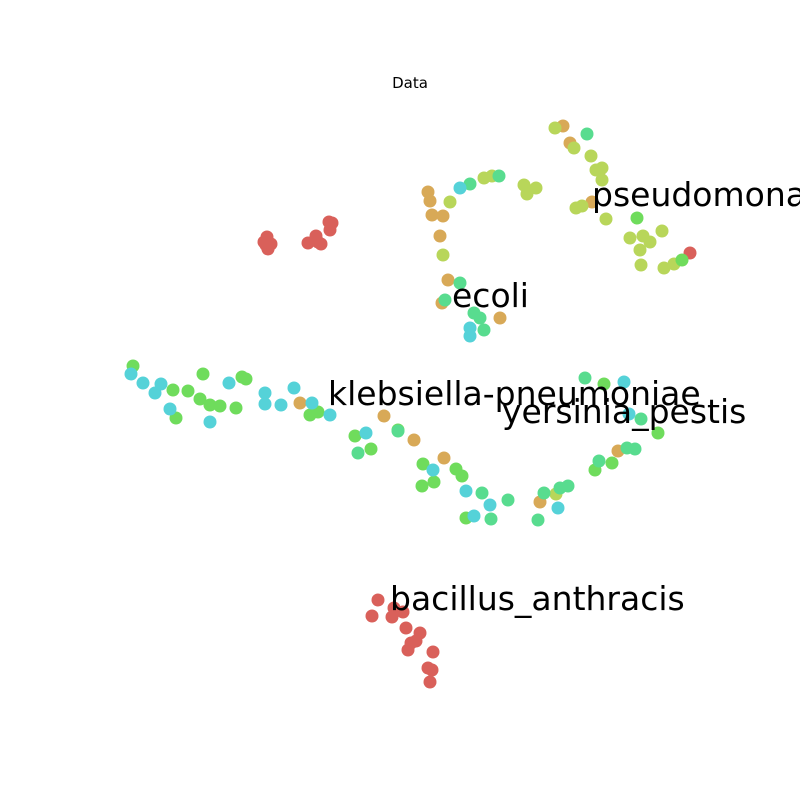 The width and height of the screenshot is (800, 800). I want to click on point-label: klebsiella-pneumoniae, so click(514, 393).